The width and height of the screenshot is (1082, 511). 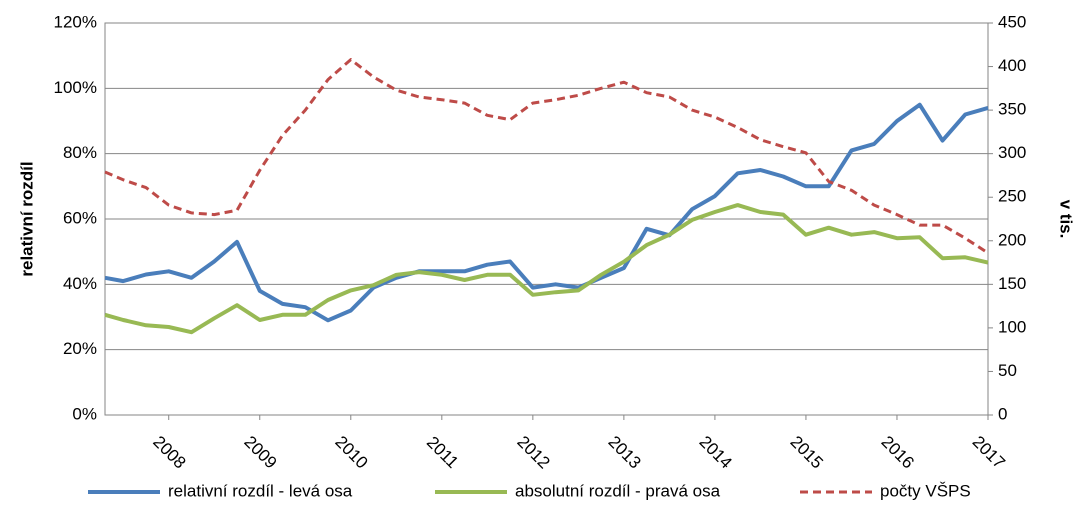 What do you see at coordinates (84, 413) in the screenshot?
I see `y-tick-label: 0%` at bounding box center [84, 413].